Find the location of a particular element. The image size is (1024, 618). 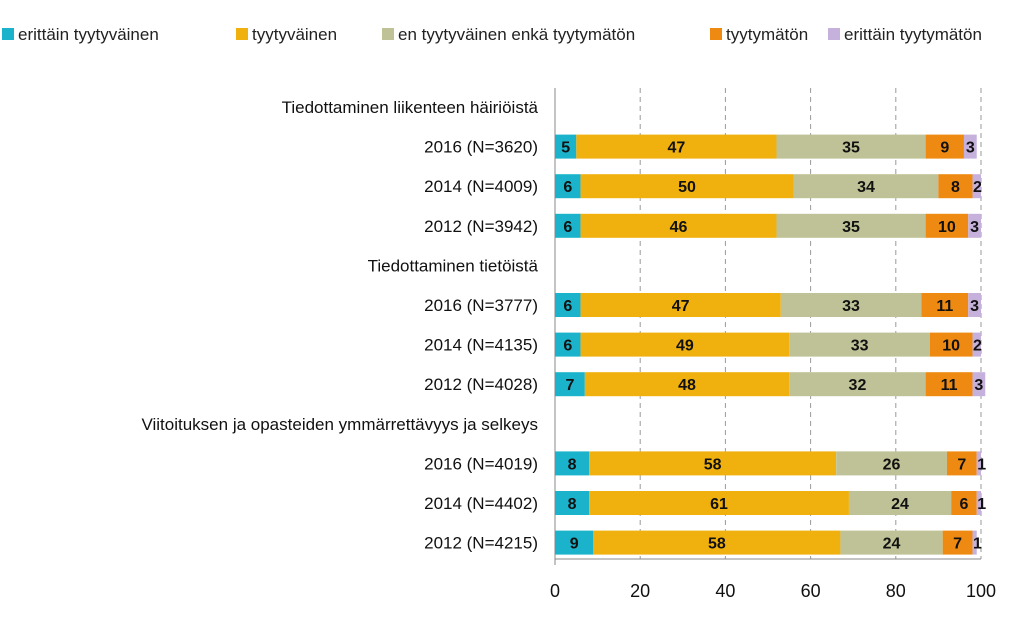

data-label: 3 is located at coordinates (978, 385).